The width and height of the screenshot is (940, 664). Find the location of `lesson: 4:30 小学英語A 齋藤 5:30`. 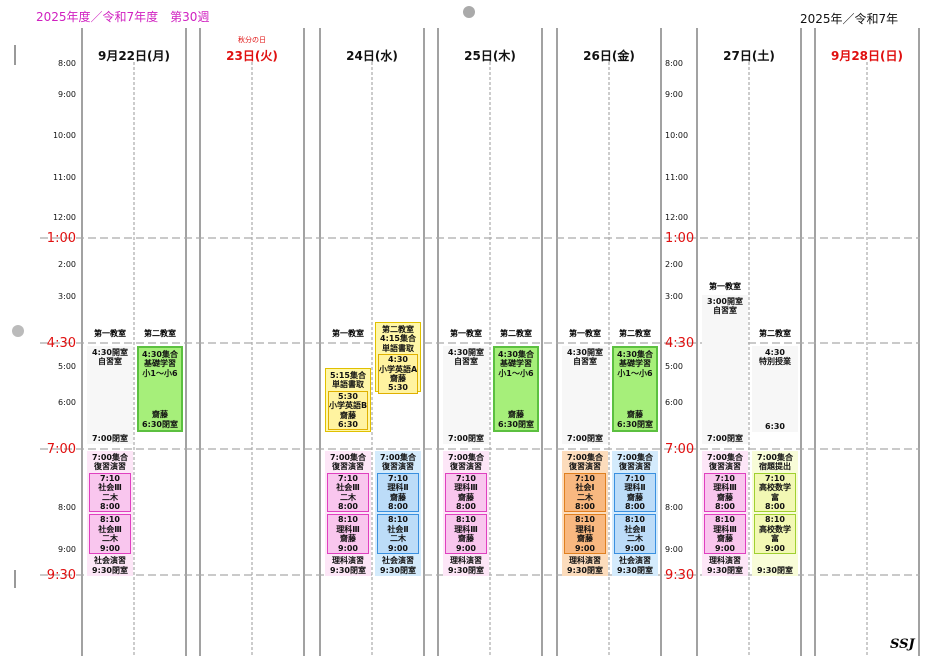

lesson: 4:30 小学英語A 齋藤 5:30 is located at coordinates (398, 374).